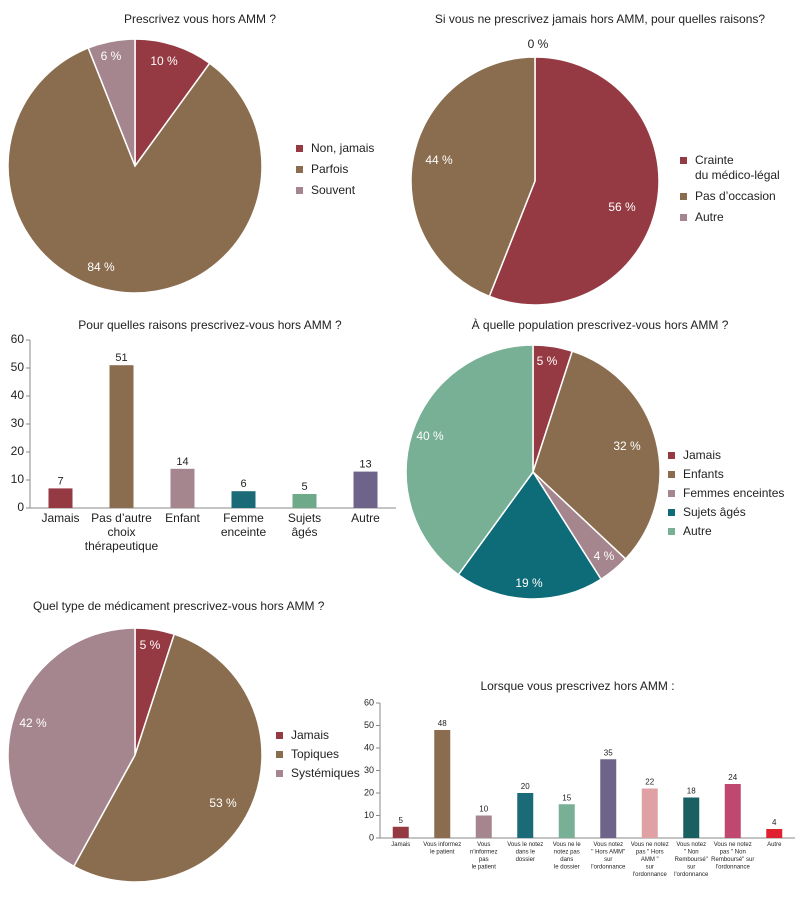 The image size is (800, 902). Describe the element at coordinates (164, 61) in the screenshot. I see `pie-data-label: 10 %` at that location.